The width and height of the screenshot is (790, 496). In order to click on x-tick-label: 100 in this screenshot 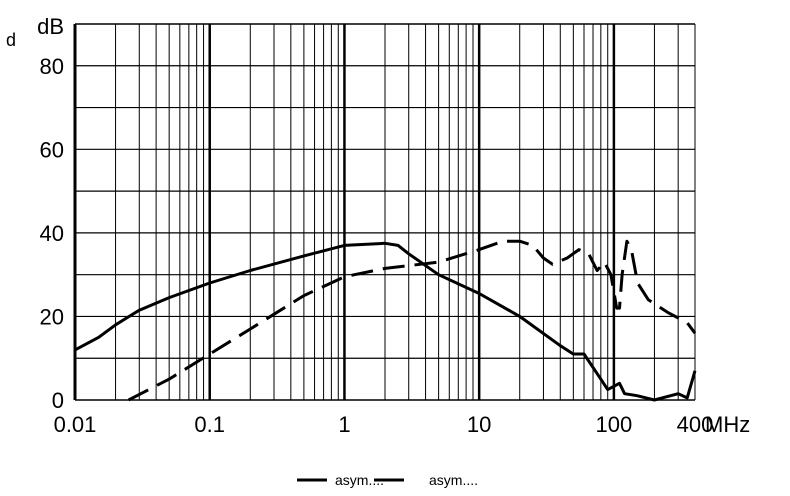, I will do `click(614, 424)`.